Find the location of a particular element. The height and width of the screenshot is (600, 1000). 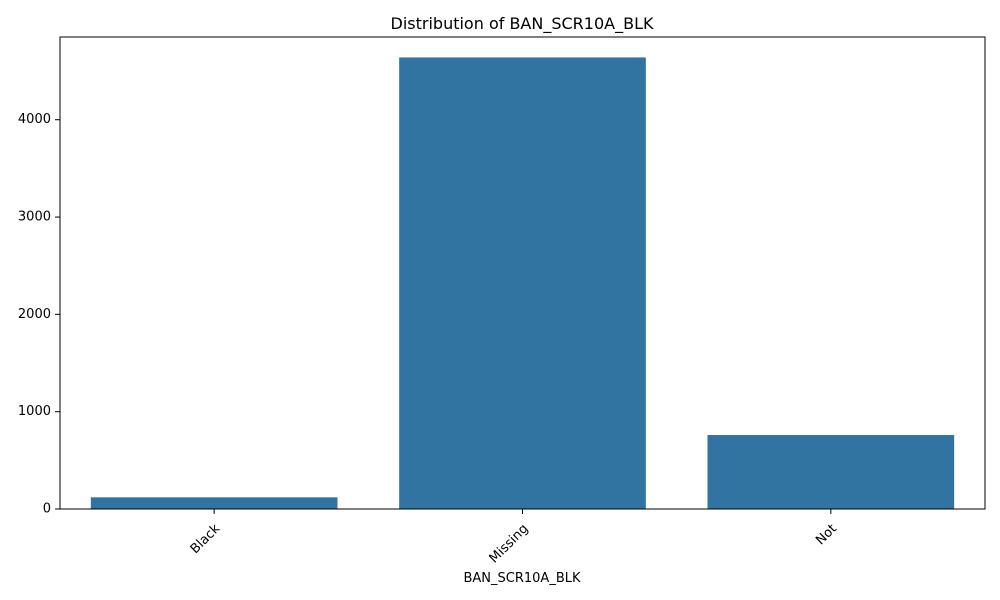

bar-black is located at coordinates (214, 503).